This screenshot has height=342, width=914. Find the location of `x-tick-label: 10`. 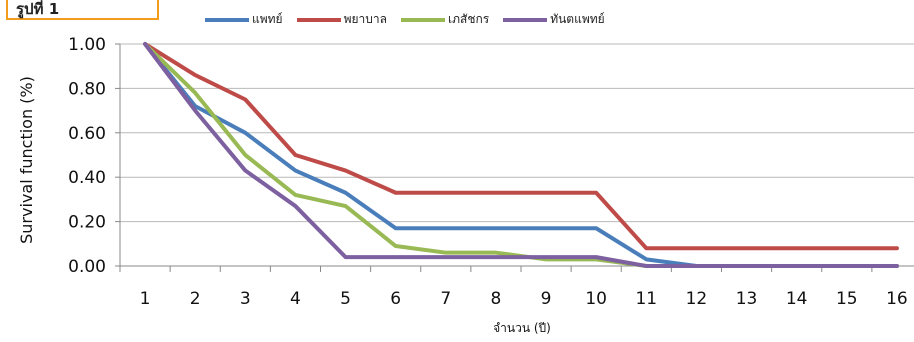

x-tick-label: 10 is located at coordinates (596, 299).